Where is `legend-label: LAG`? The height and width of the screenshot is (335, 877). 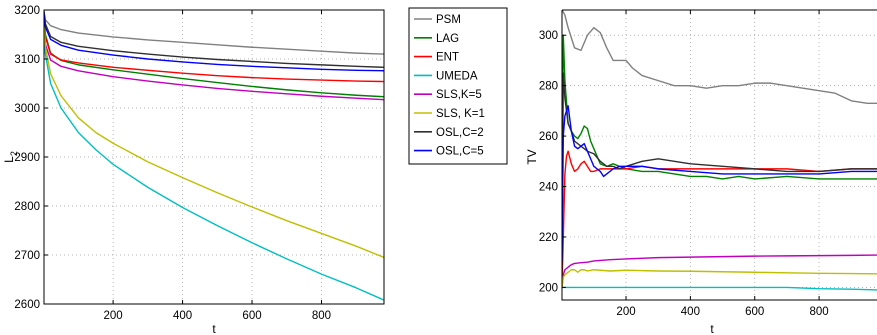 legend-label: LAG is located at coordinates (447, 39).